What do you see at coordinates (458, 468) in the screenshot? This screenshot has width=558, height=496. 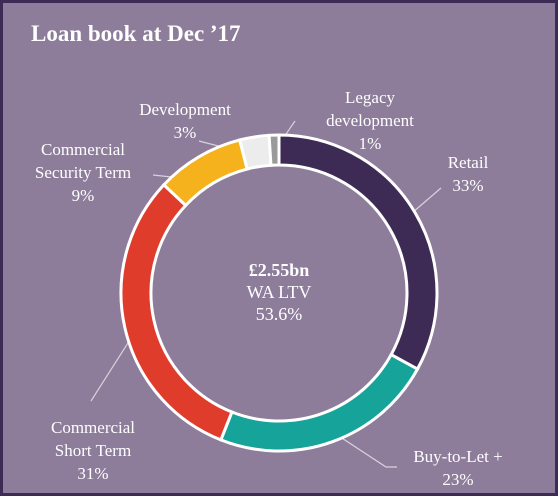 I see `segment-label: Buy-to-Let + 23%` at bounding box center [458, 468].